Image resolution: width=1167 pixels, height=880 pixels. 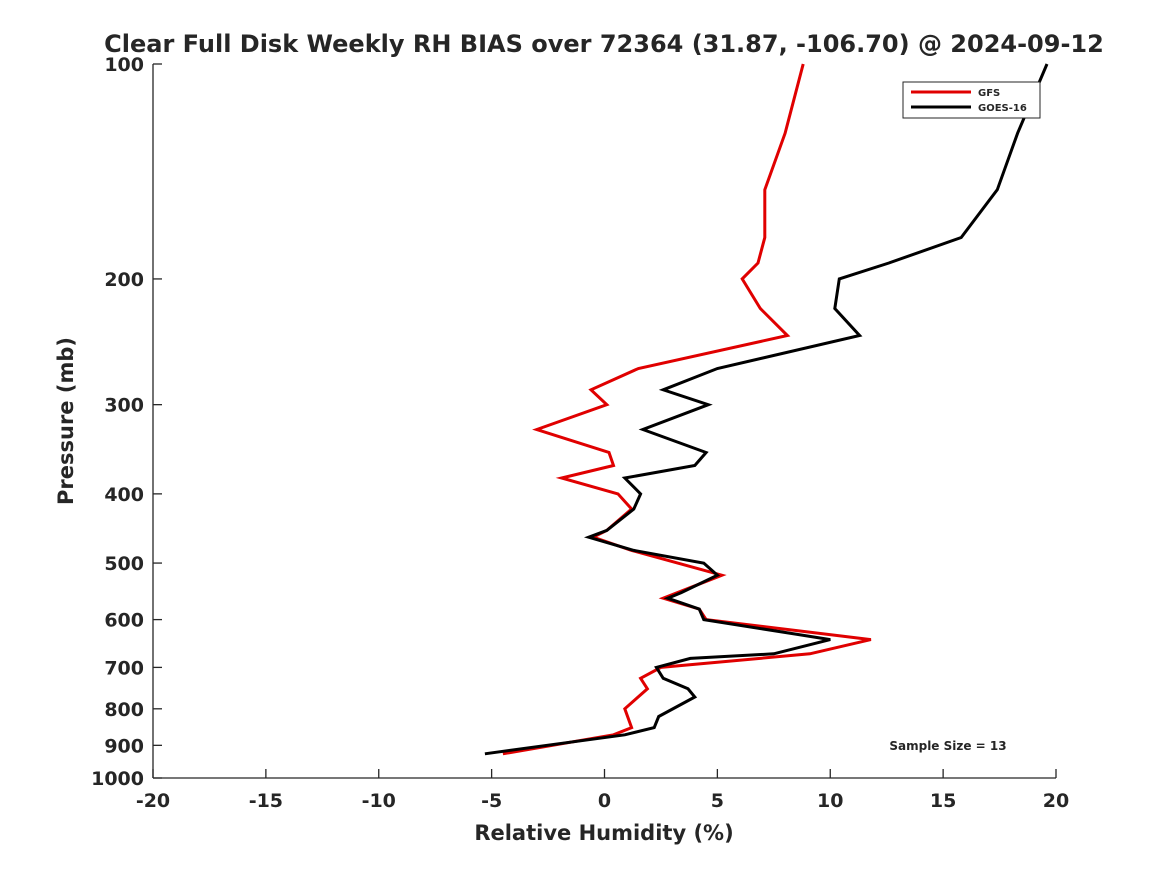 I want to click on legend-entry-label: GOES-16, so click(x=1002, y=108).